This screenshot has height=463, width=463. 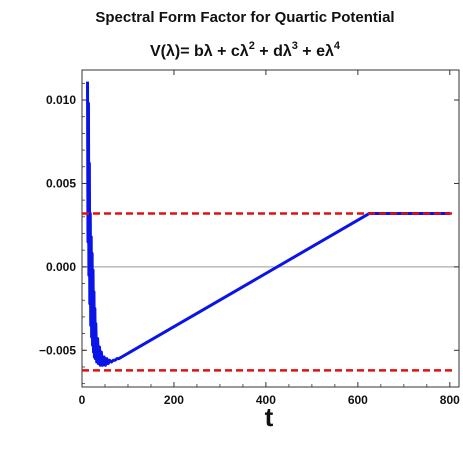 What do you see at coordinates (316, 51) in the screenshot?
I see `title-formula-mid2: + eλ` at bounding box center [316, 51].